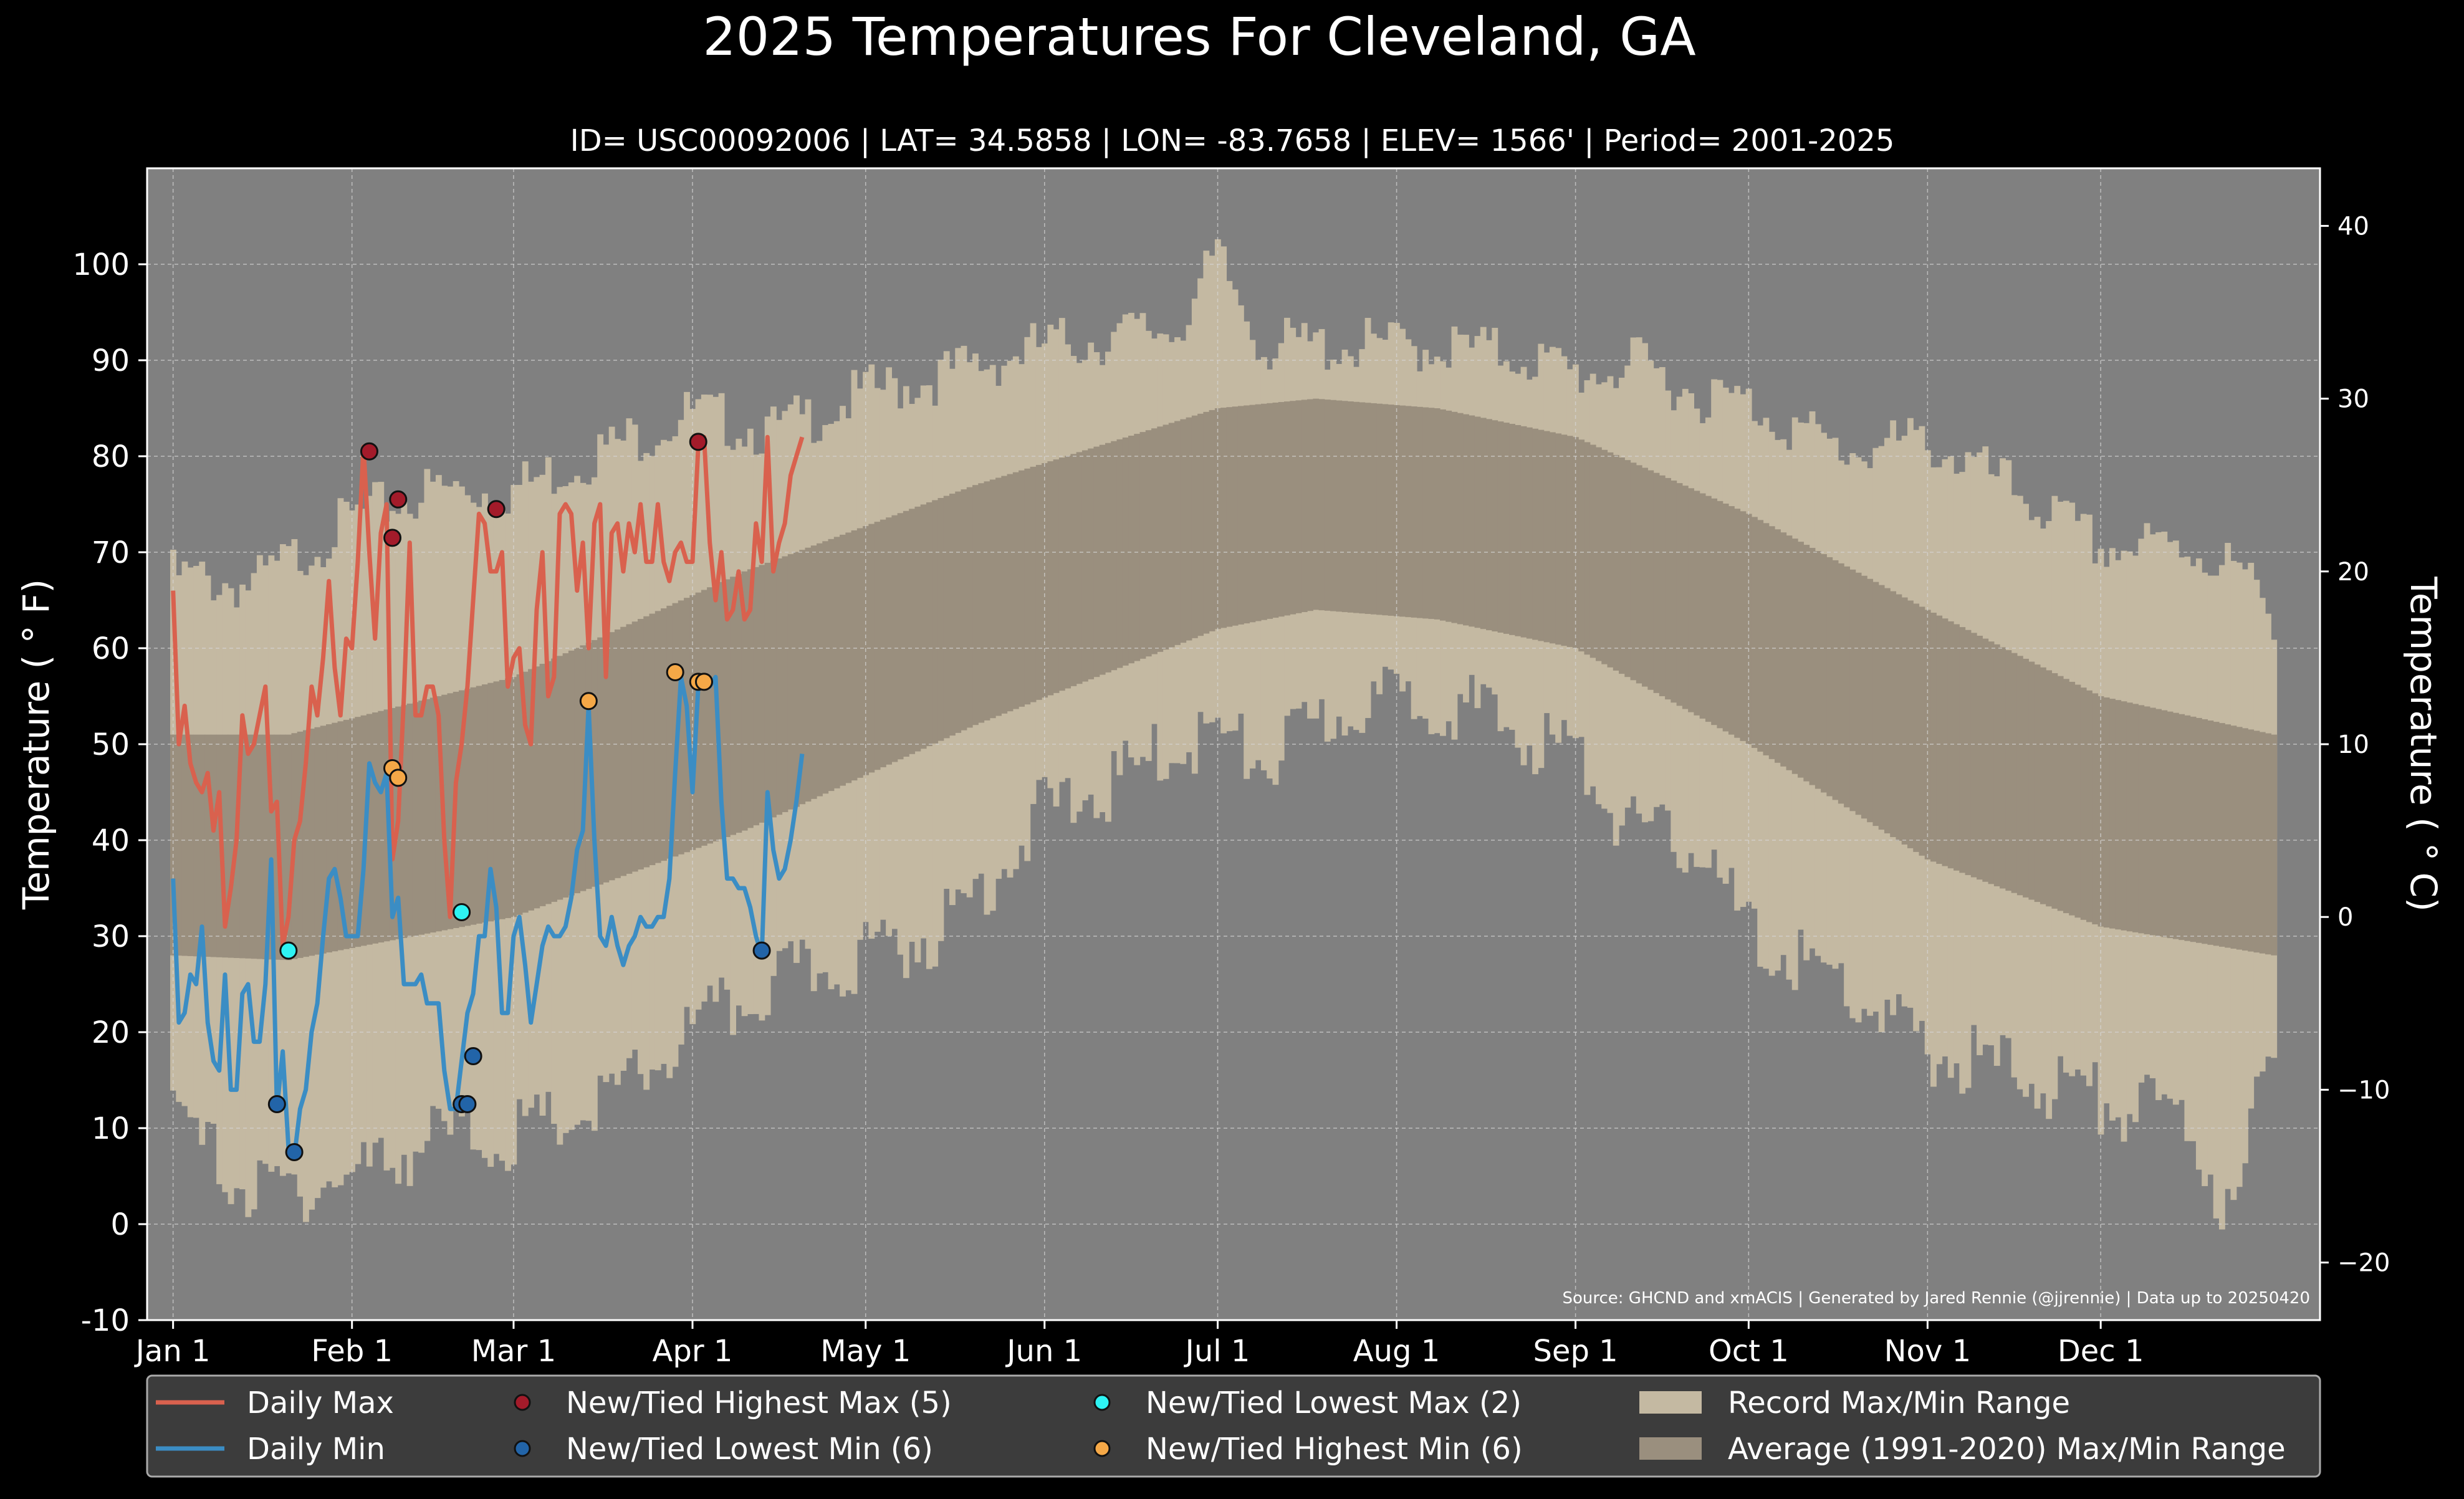  Describe the element at coordinates (111, 936) in the screenshot. I see `y-tick-label: 30` at that location.